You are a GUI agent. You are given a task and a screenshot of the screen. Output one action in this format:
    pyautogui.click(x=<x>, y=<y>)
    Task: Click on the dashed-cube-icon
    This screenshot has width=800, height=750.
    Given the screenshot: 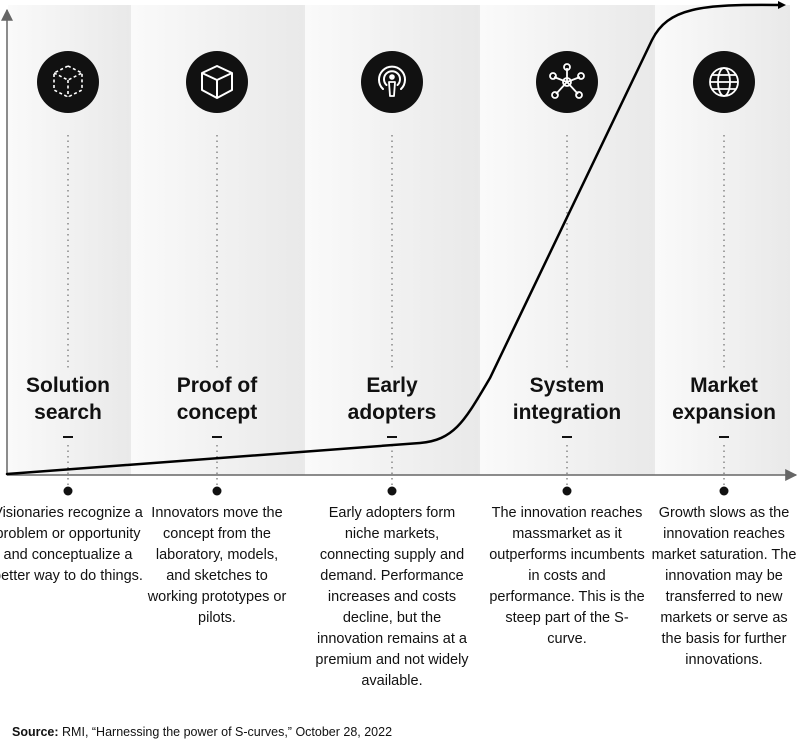 What is the action you would take?
    pyautogui.click(x=68, y=82)
    